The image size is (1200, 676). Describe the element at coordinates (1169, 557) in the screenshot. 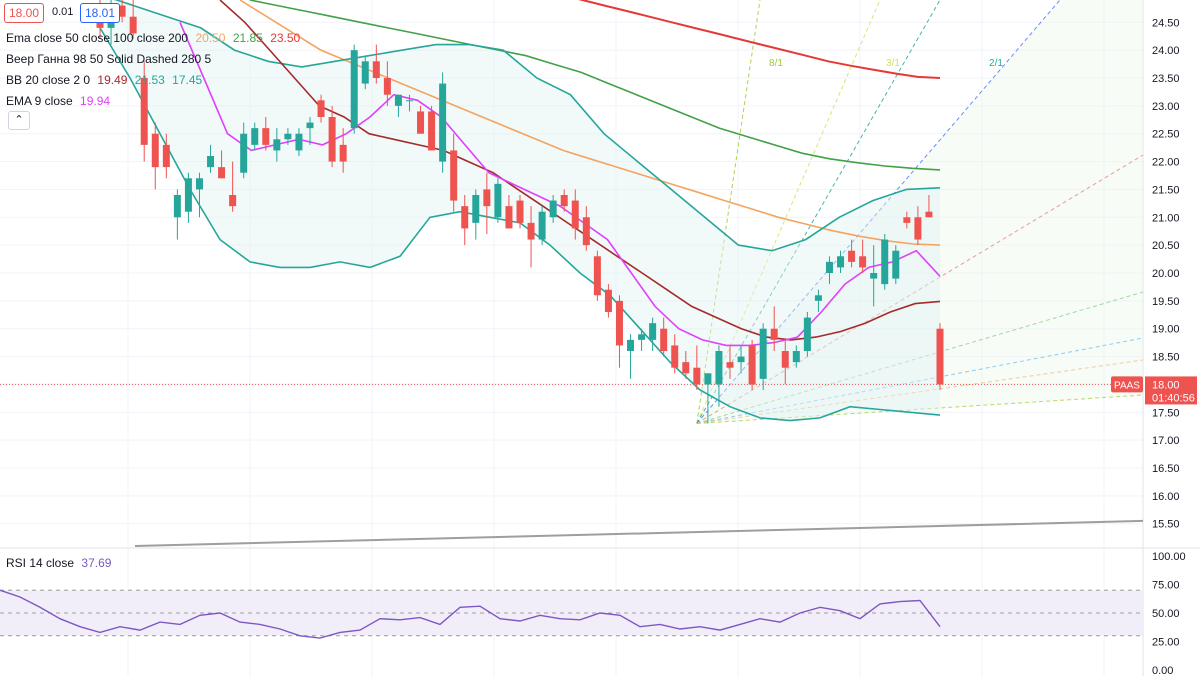

I see `rsi-tick-label: 100.00` at that location.